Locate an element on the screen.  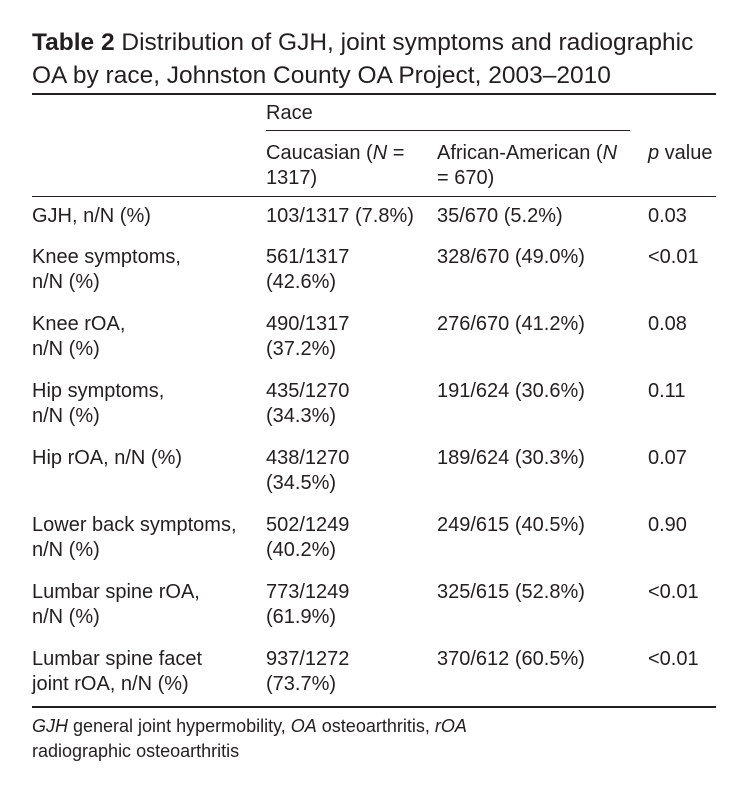
header-caucasian: Caucasian (N = 1317) is located at coordinates (335, 165).